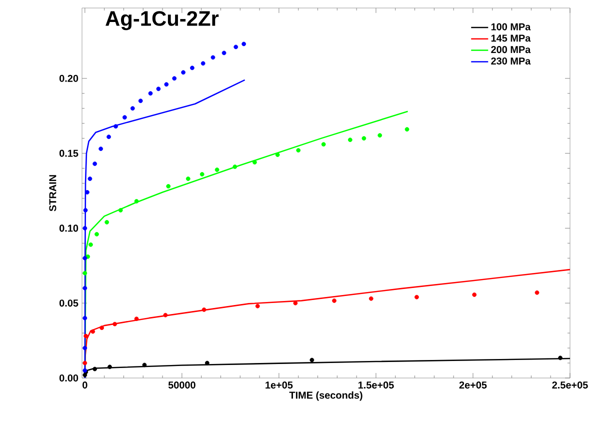 The height and width of the screenshot is (425, 615). I want to click on line-series, so click(327, 368).